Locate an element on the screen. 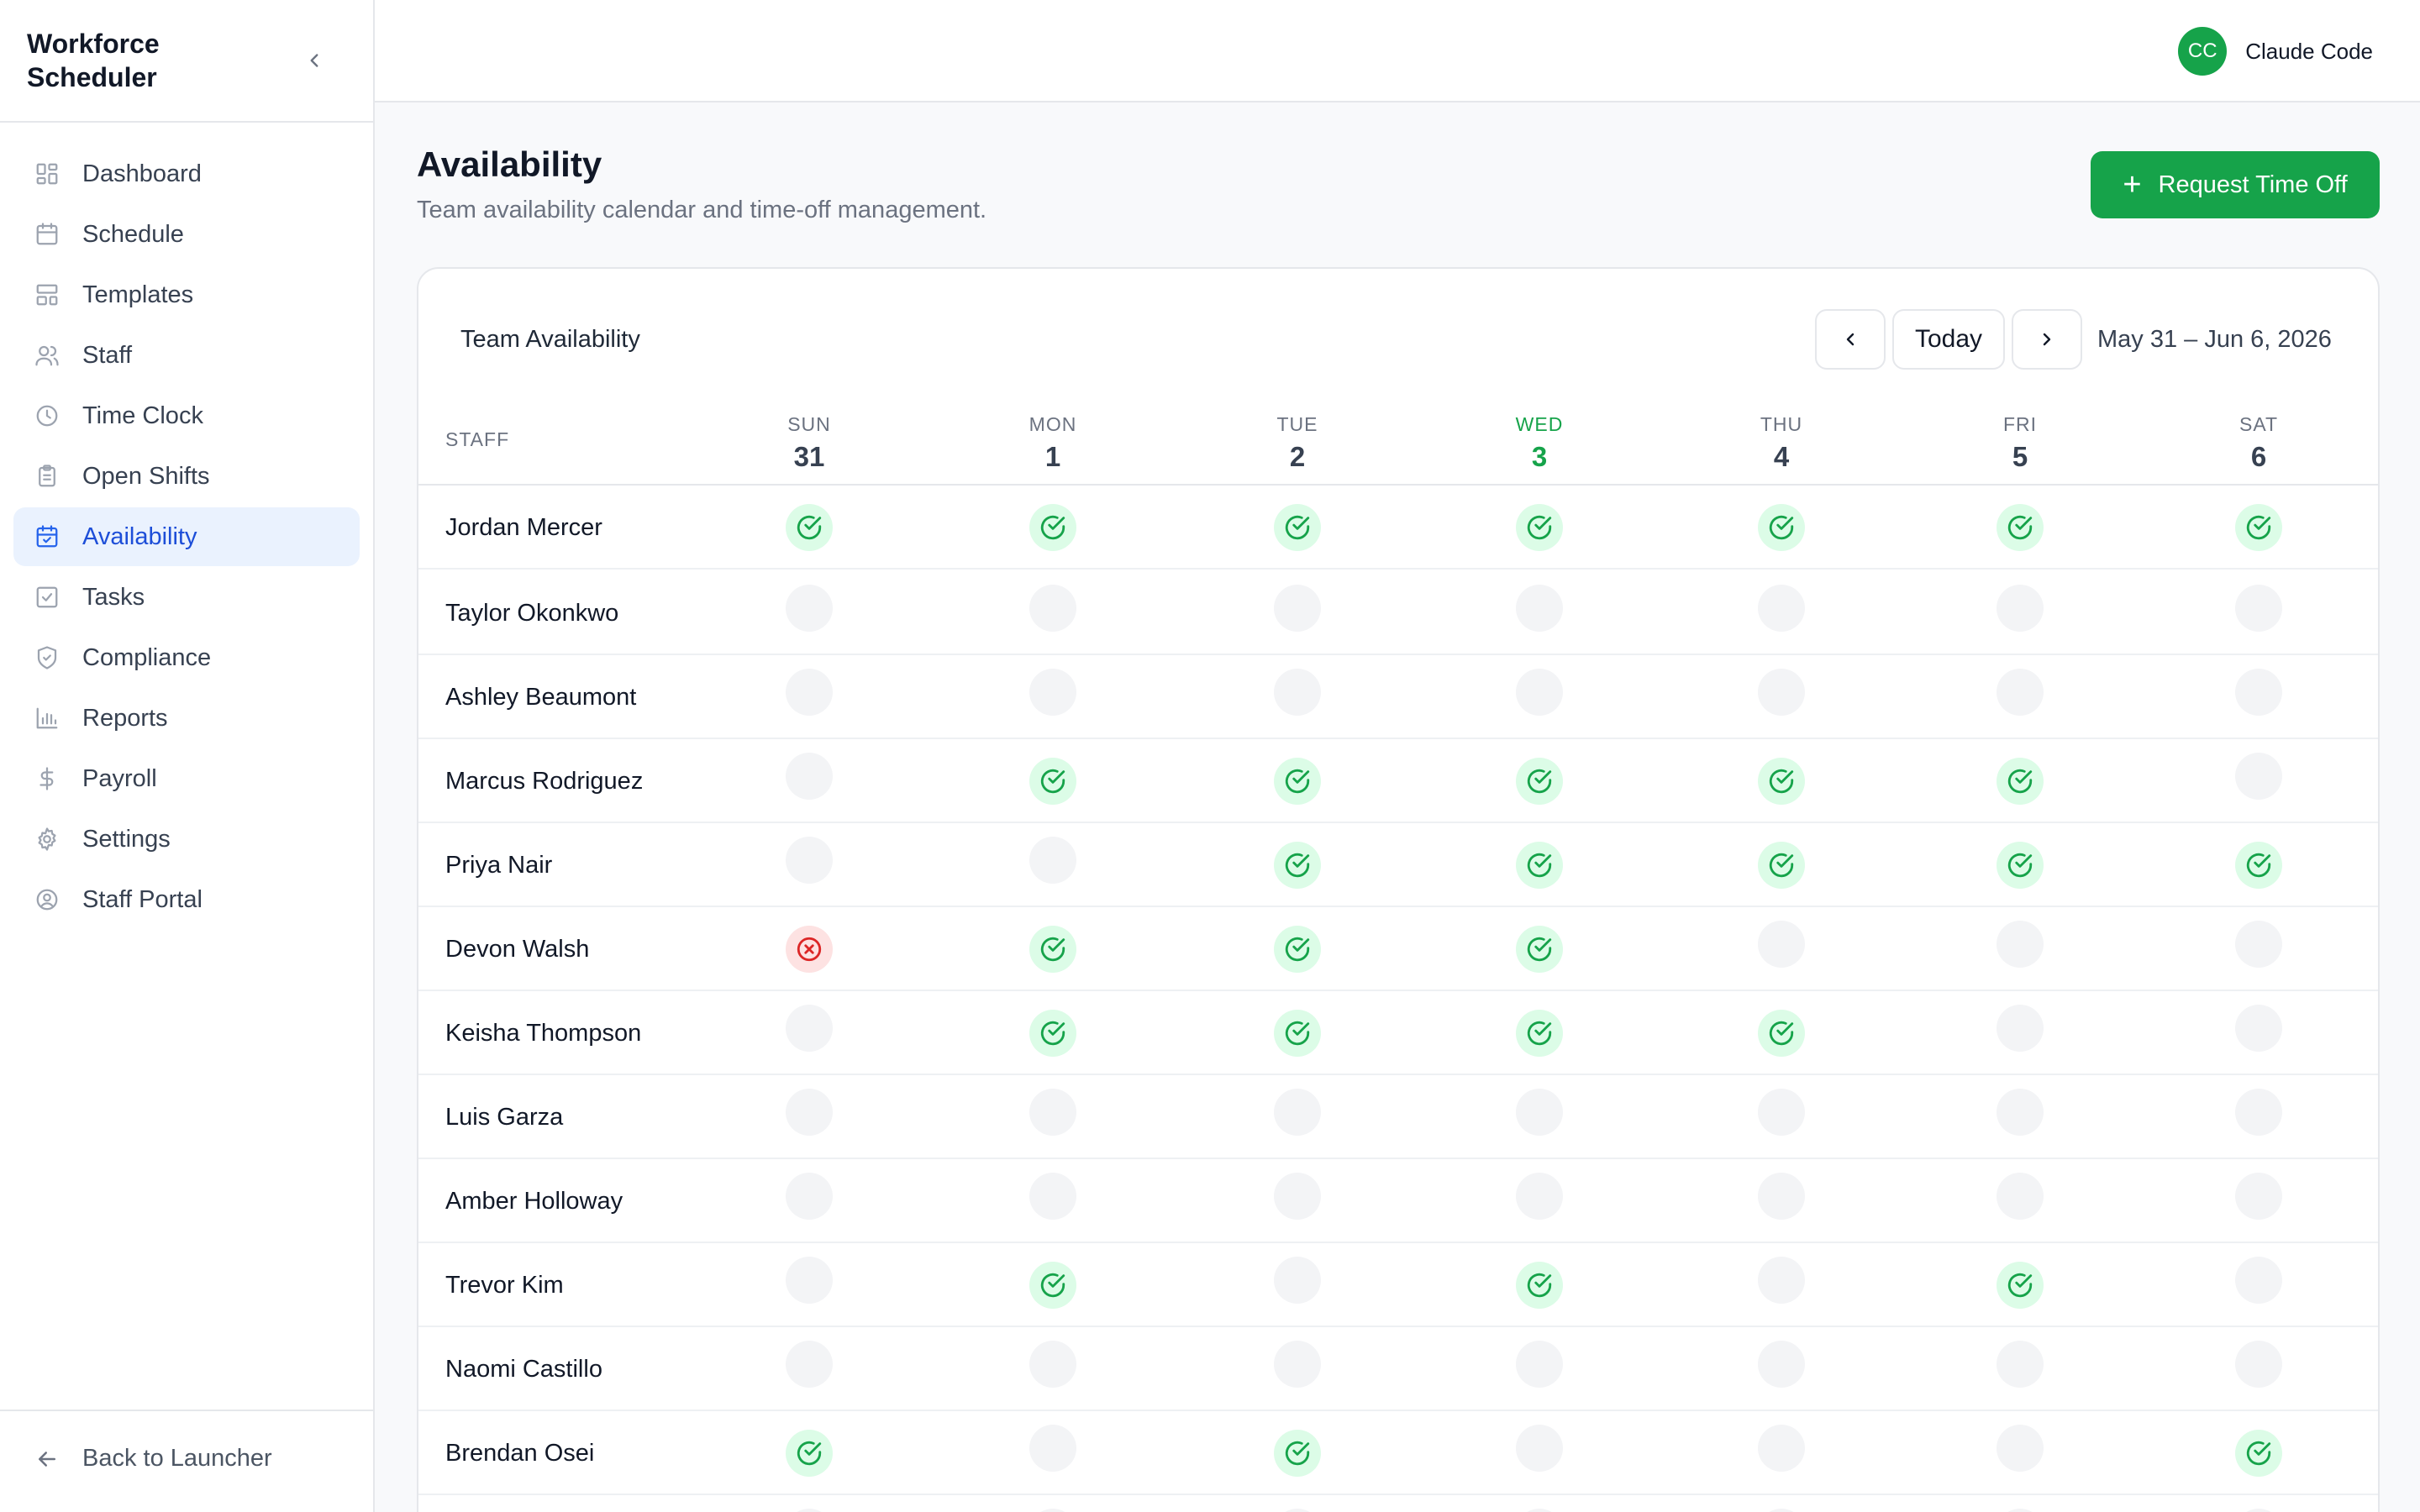  sidebar-item-tasks: Tasks is located at coordinates (187, 597).